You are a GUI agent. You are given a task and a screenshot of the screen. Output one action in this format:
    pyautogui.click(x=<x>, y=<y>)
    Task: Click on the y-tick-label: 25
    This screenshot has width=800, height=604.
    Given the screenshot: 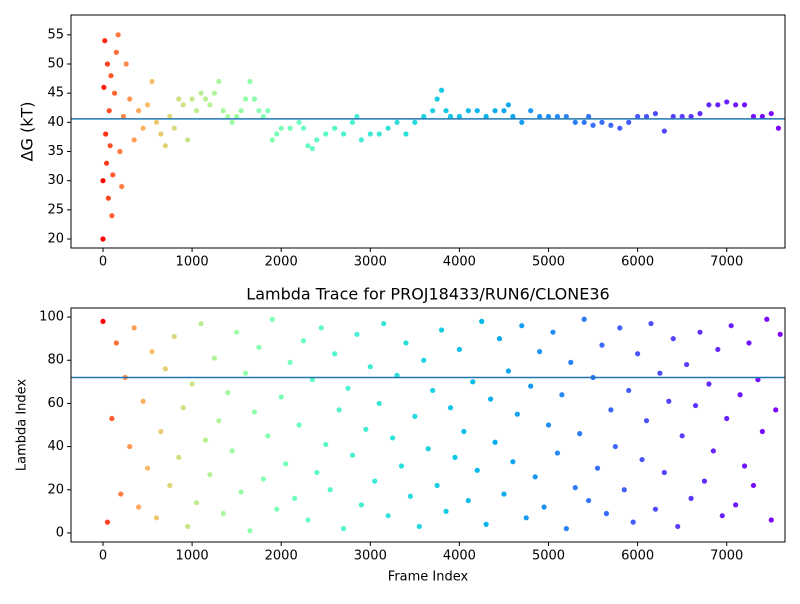 What is the action you would take?
    pyautogui.click(x=55, y=209)
    